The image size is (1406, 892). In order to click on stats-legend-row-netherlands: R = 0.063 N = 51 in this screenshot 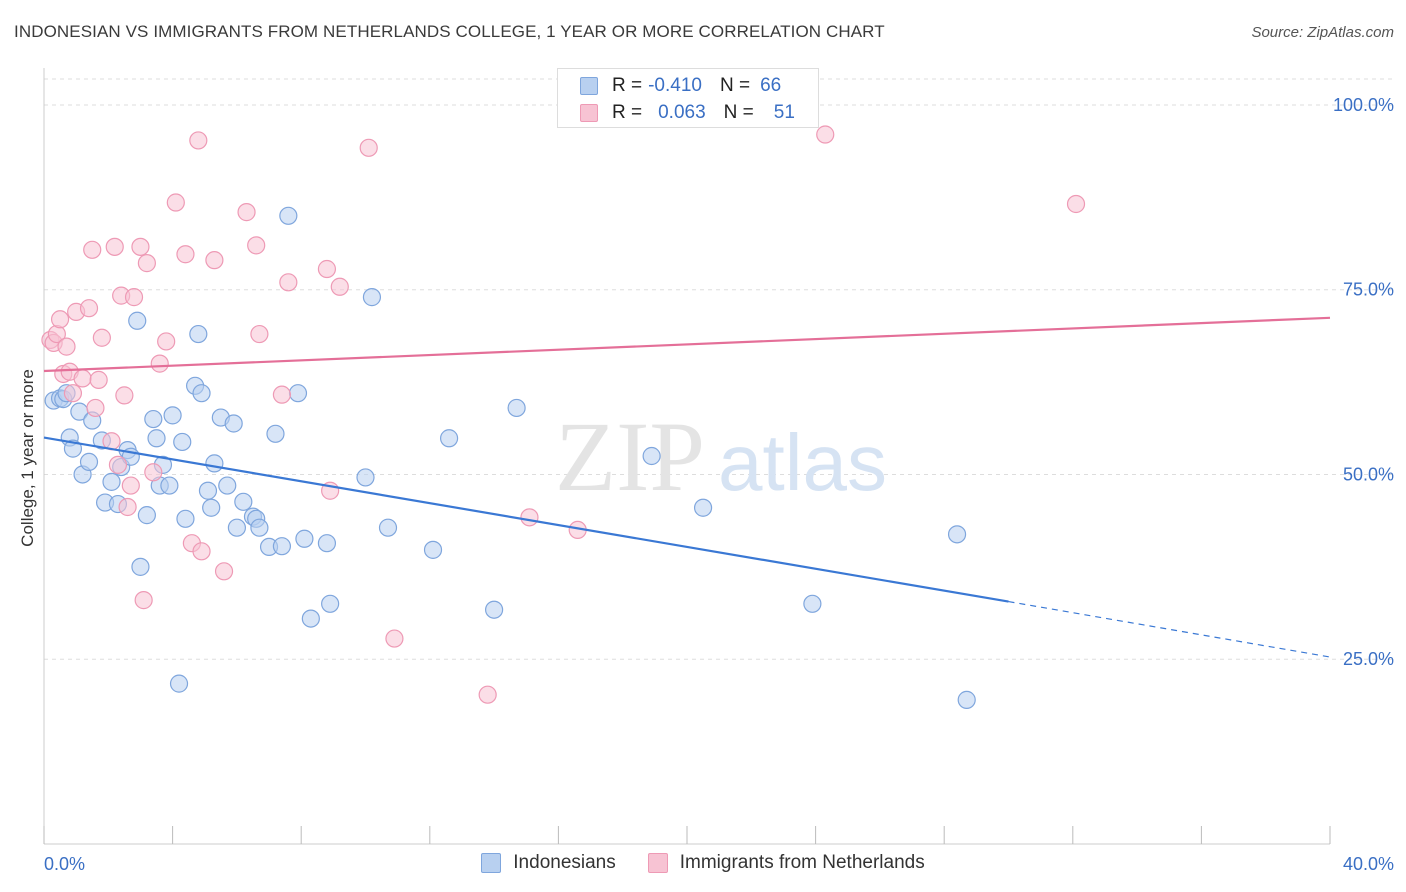, I will do `click(687, 113)`.